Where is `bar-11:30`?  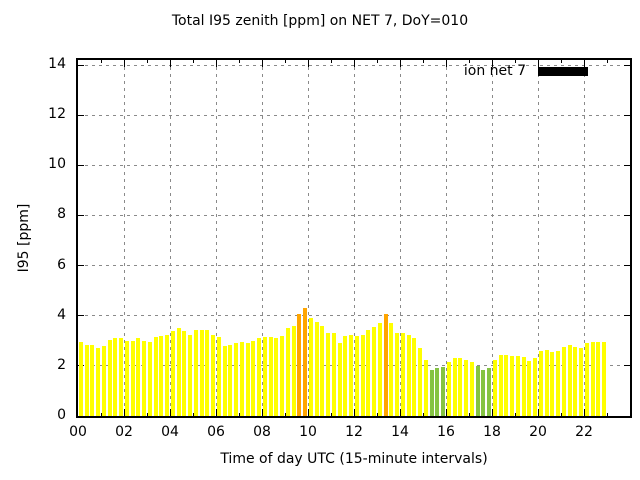 bar-11:30 is located at coordinates (345, 375).